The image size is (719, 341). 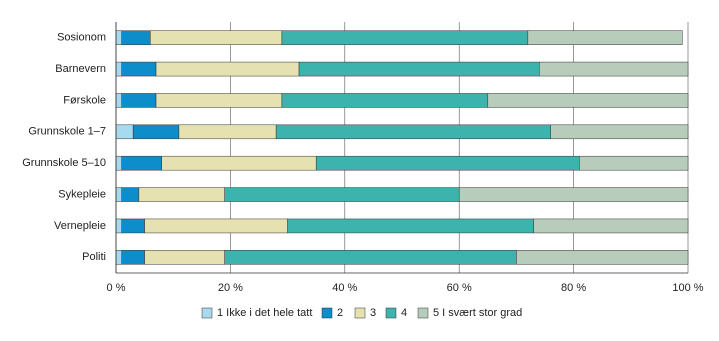 I want to click on y-tick-label: Grunnskole 5–10, so click(x=64, y=163).